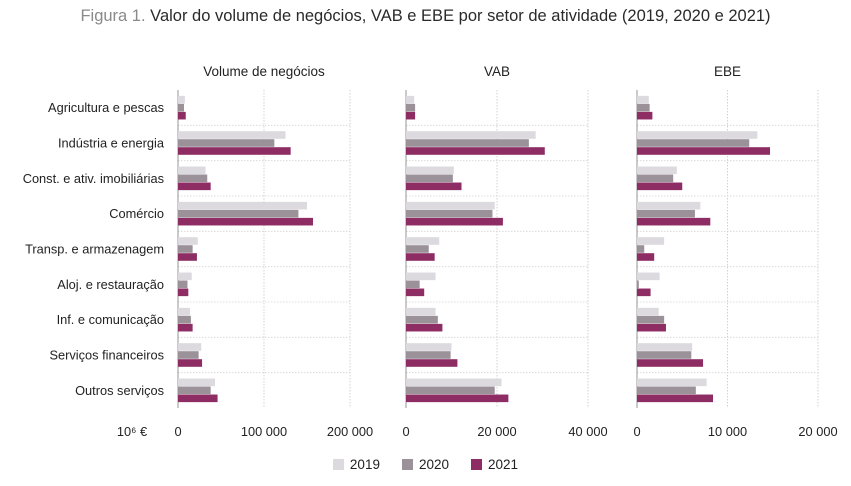 Image resolution: width=851 pixels, height=486 pixels. Describe the element at coordinates (421, 276) in the screenshot. I see `bar-vab-aloj-e-restauracao-2019` at that location.